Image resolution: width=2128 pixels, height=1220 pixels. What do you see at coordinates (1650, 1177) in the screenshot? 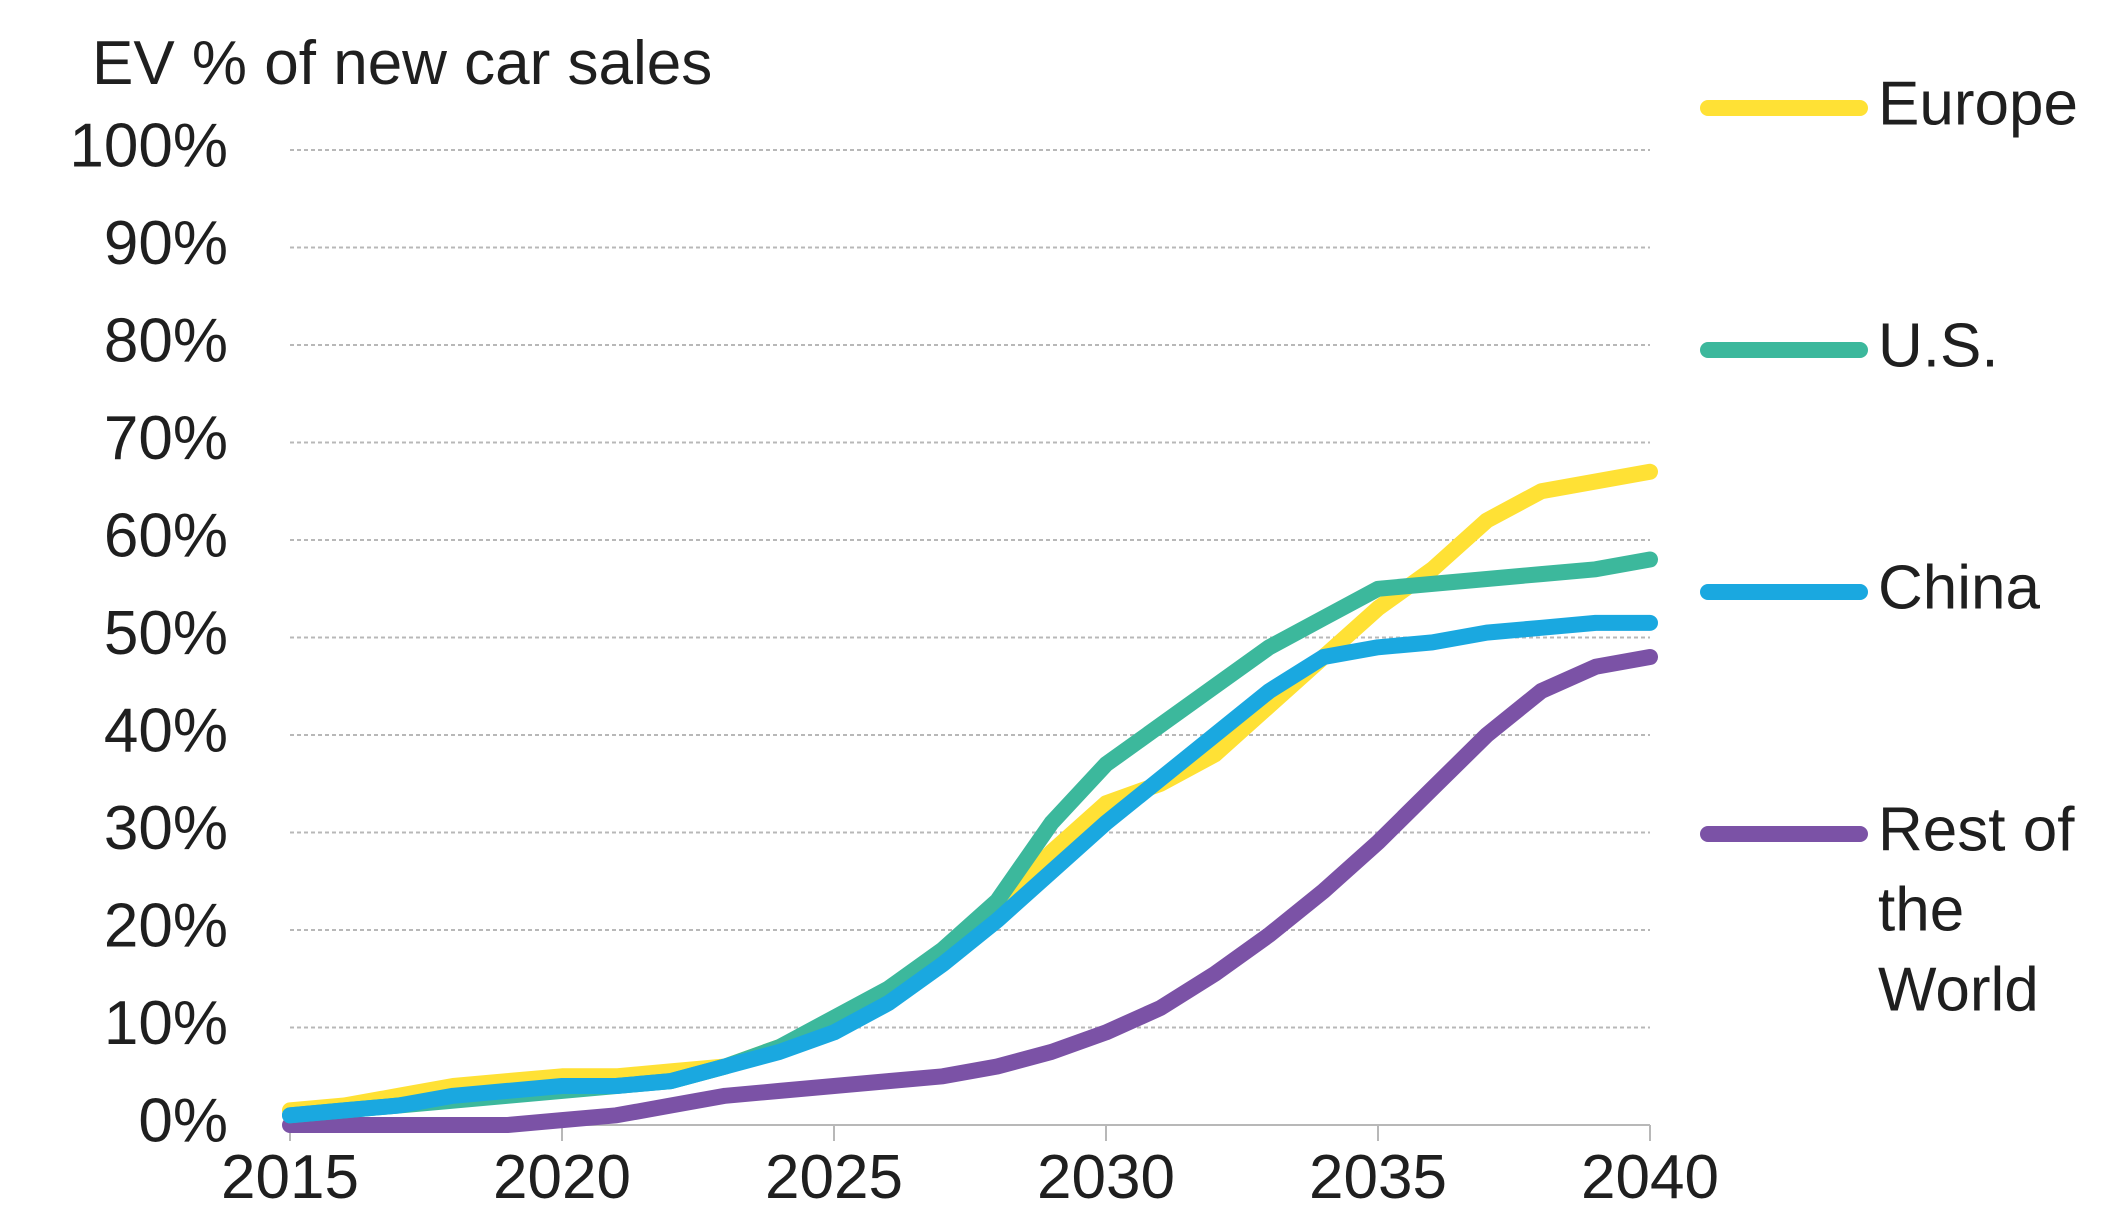
I see `x-tick-label: 2040` at bounding box center [1650, 1177].